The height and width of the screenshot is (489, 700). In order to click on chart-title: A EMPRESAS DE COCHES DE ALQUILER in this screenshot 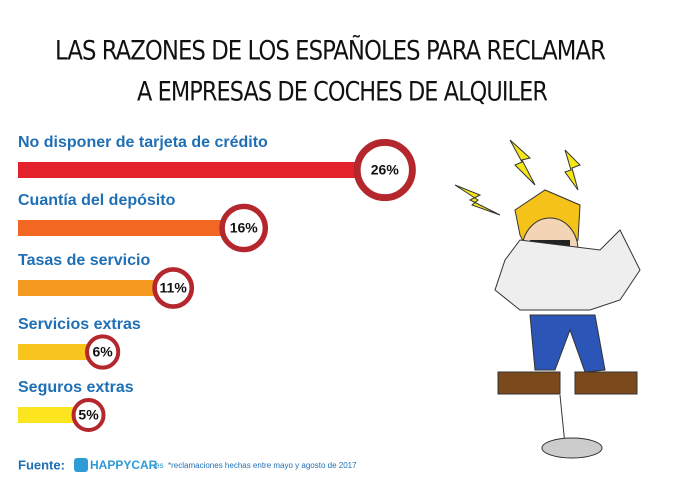, I will do `click(342, 92)`.